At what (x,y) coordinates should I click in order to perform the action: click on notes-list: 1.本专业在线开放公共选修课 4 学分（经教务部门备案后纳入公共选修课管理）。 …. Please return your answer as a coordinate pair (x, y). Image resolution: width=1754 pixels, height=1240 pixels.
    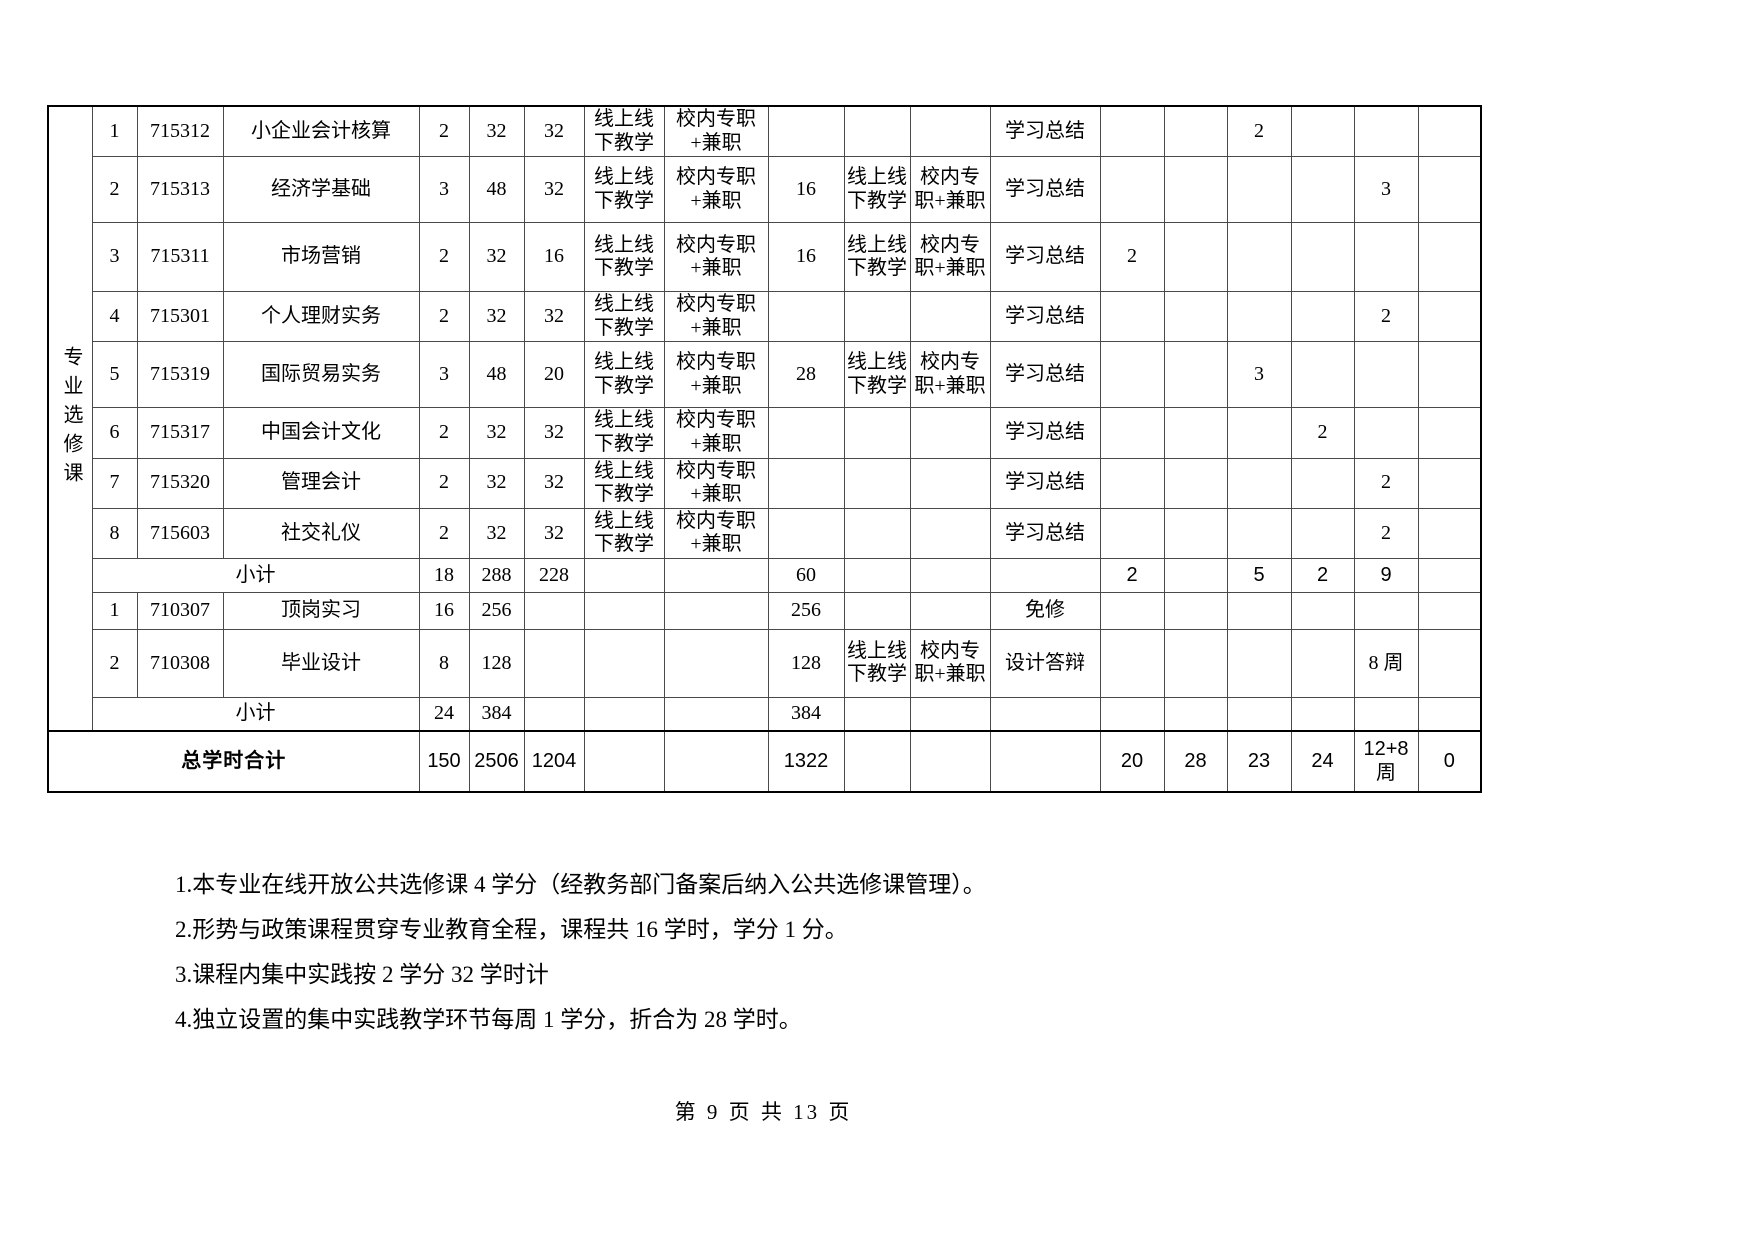
    Looking at the image, I should click on (580, 962).